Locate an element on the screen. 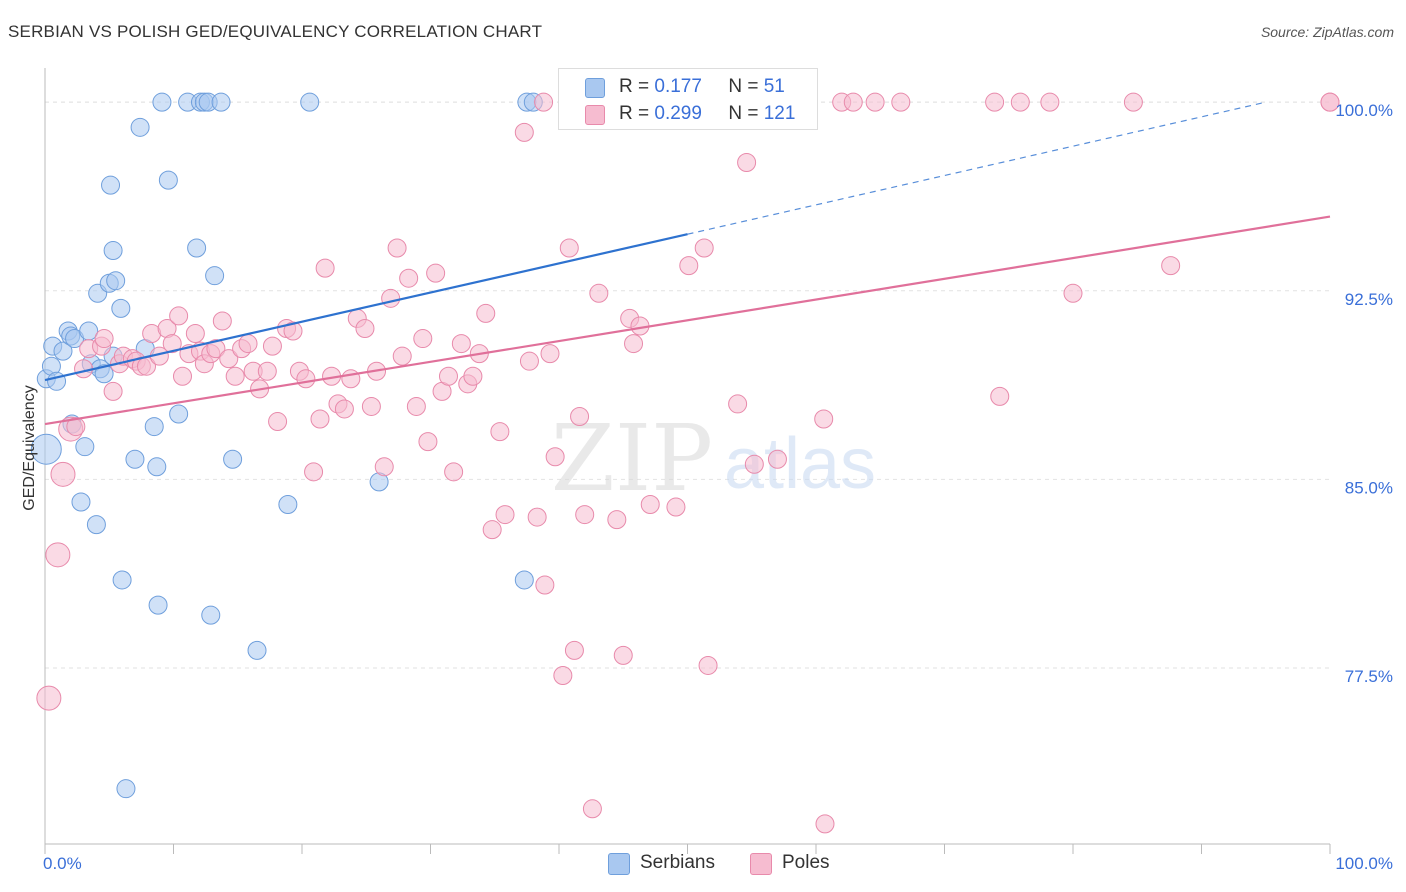  serbians-n-value: 51 is located at coordinates (774, 86).